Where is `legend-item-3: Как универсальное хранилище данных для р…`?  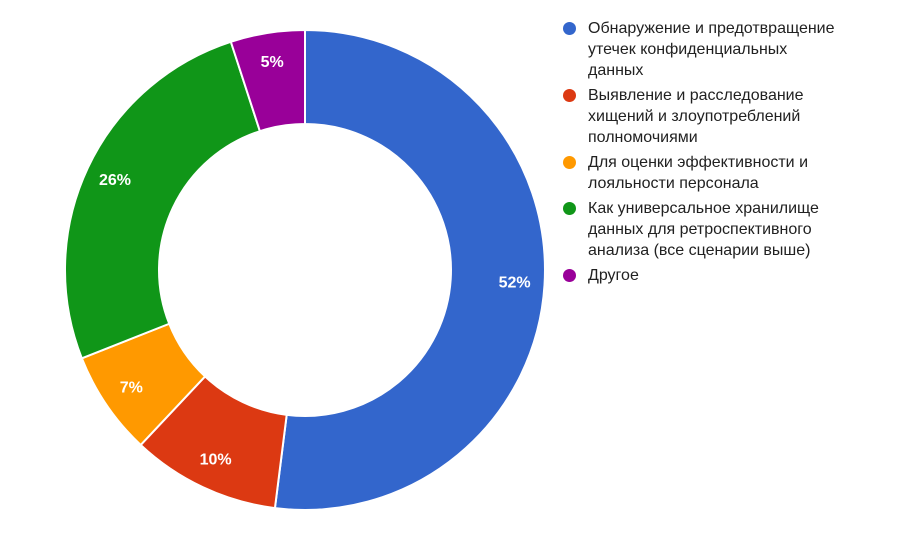 legend-item-3: Как универсальное хранилище данных для р… is located at coordinates (713, 229).